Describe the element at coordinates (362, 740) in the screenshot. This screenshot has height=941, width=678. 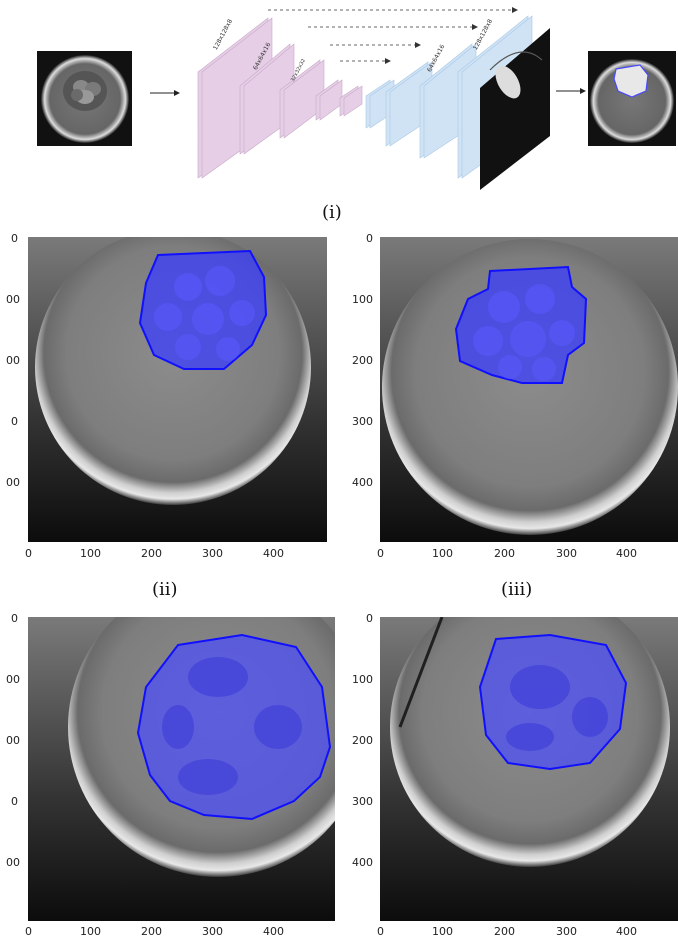
I see `panel-4-ytick: 200` at that location.